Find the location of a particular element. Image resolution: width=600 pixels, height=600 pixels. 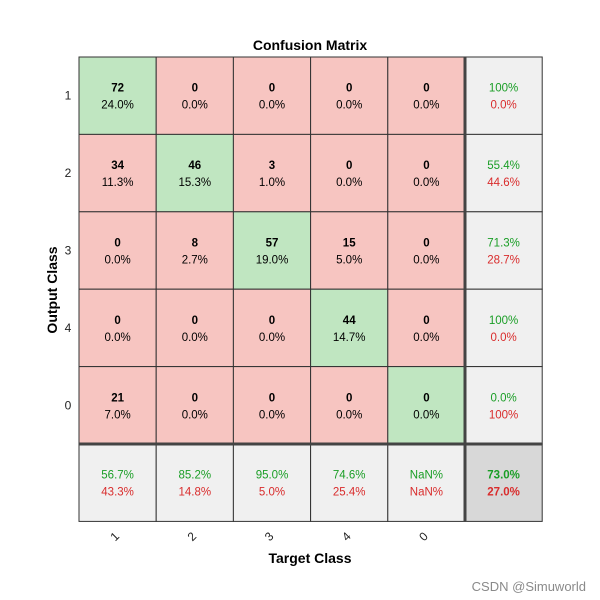

y-tick-label: 0 is located at coordinates (68, 405).